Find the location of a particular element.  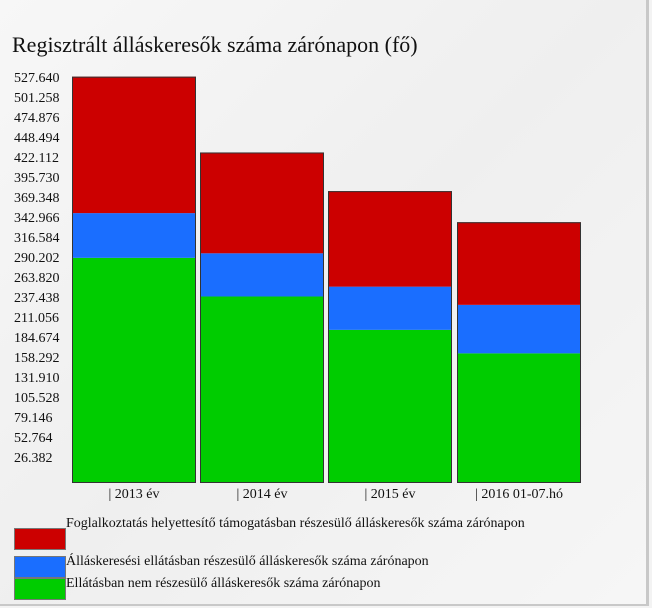

x-tick-label-3: | 2015 év is located at coordinates (389, 494).